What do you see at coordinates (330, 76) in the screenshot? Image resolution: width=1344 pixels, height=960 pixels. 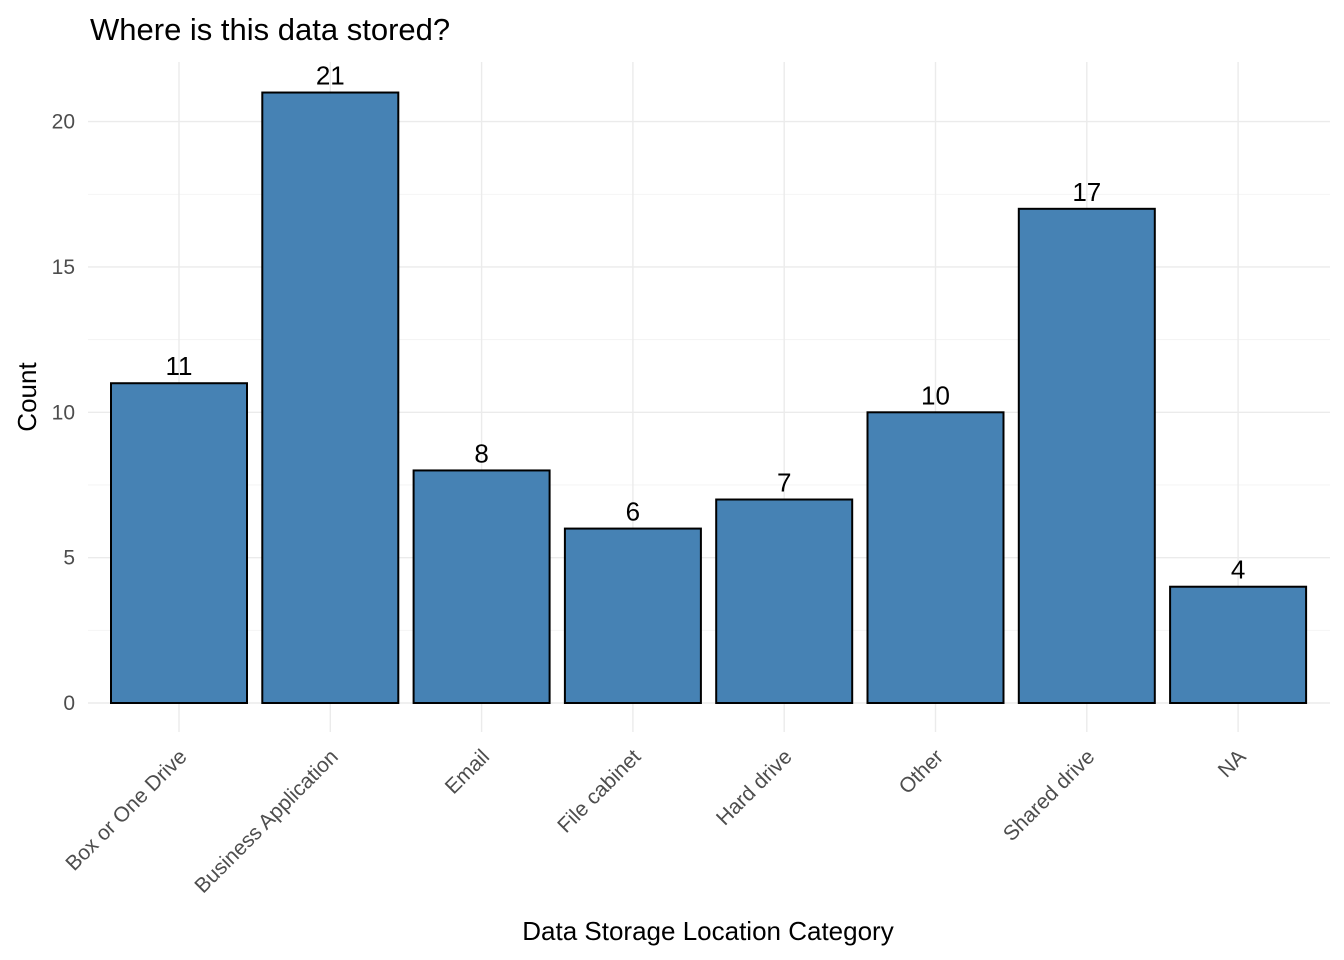 I see `data-label: 21` at bounding box center [330, 76].